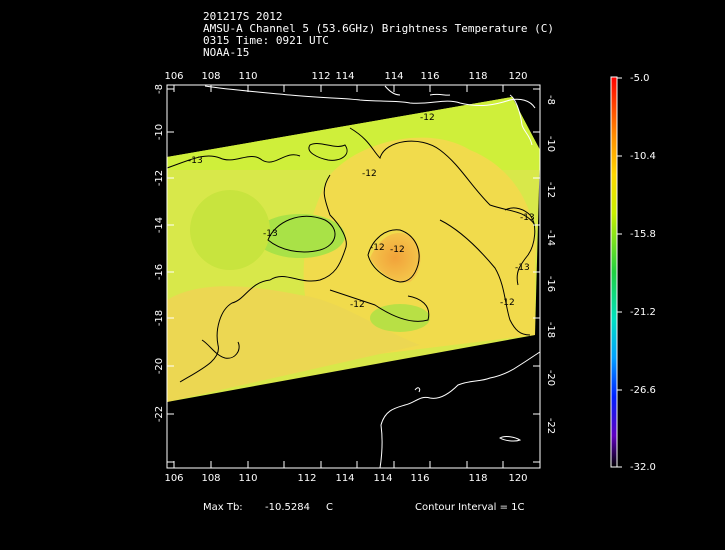 The image size is (725, 550). I want to click on colorbar-label: -21.2, so click(643, 312).